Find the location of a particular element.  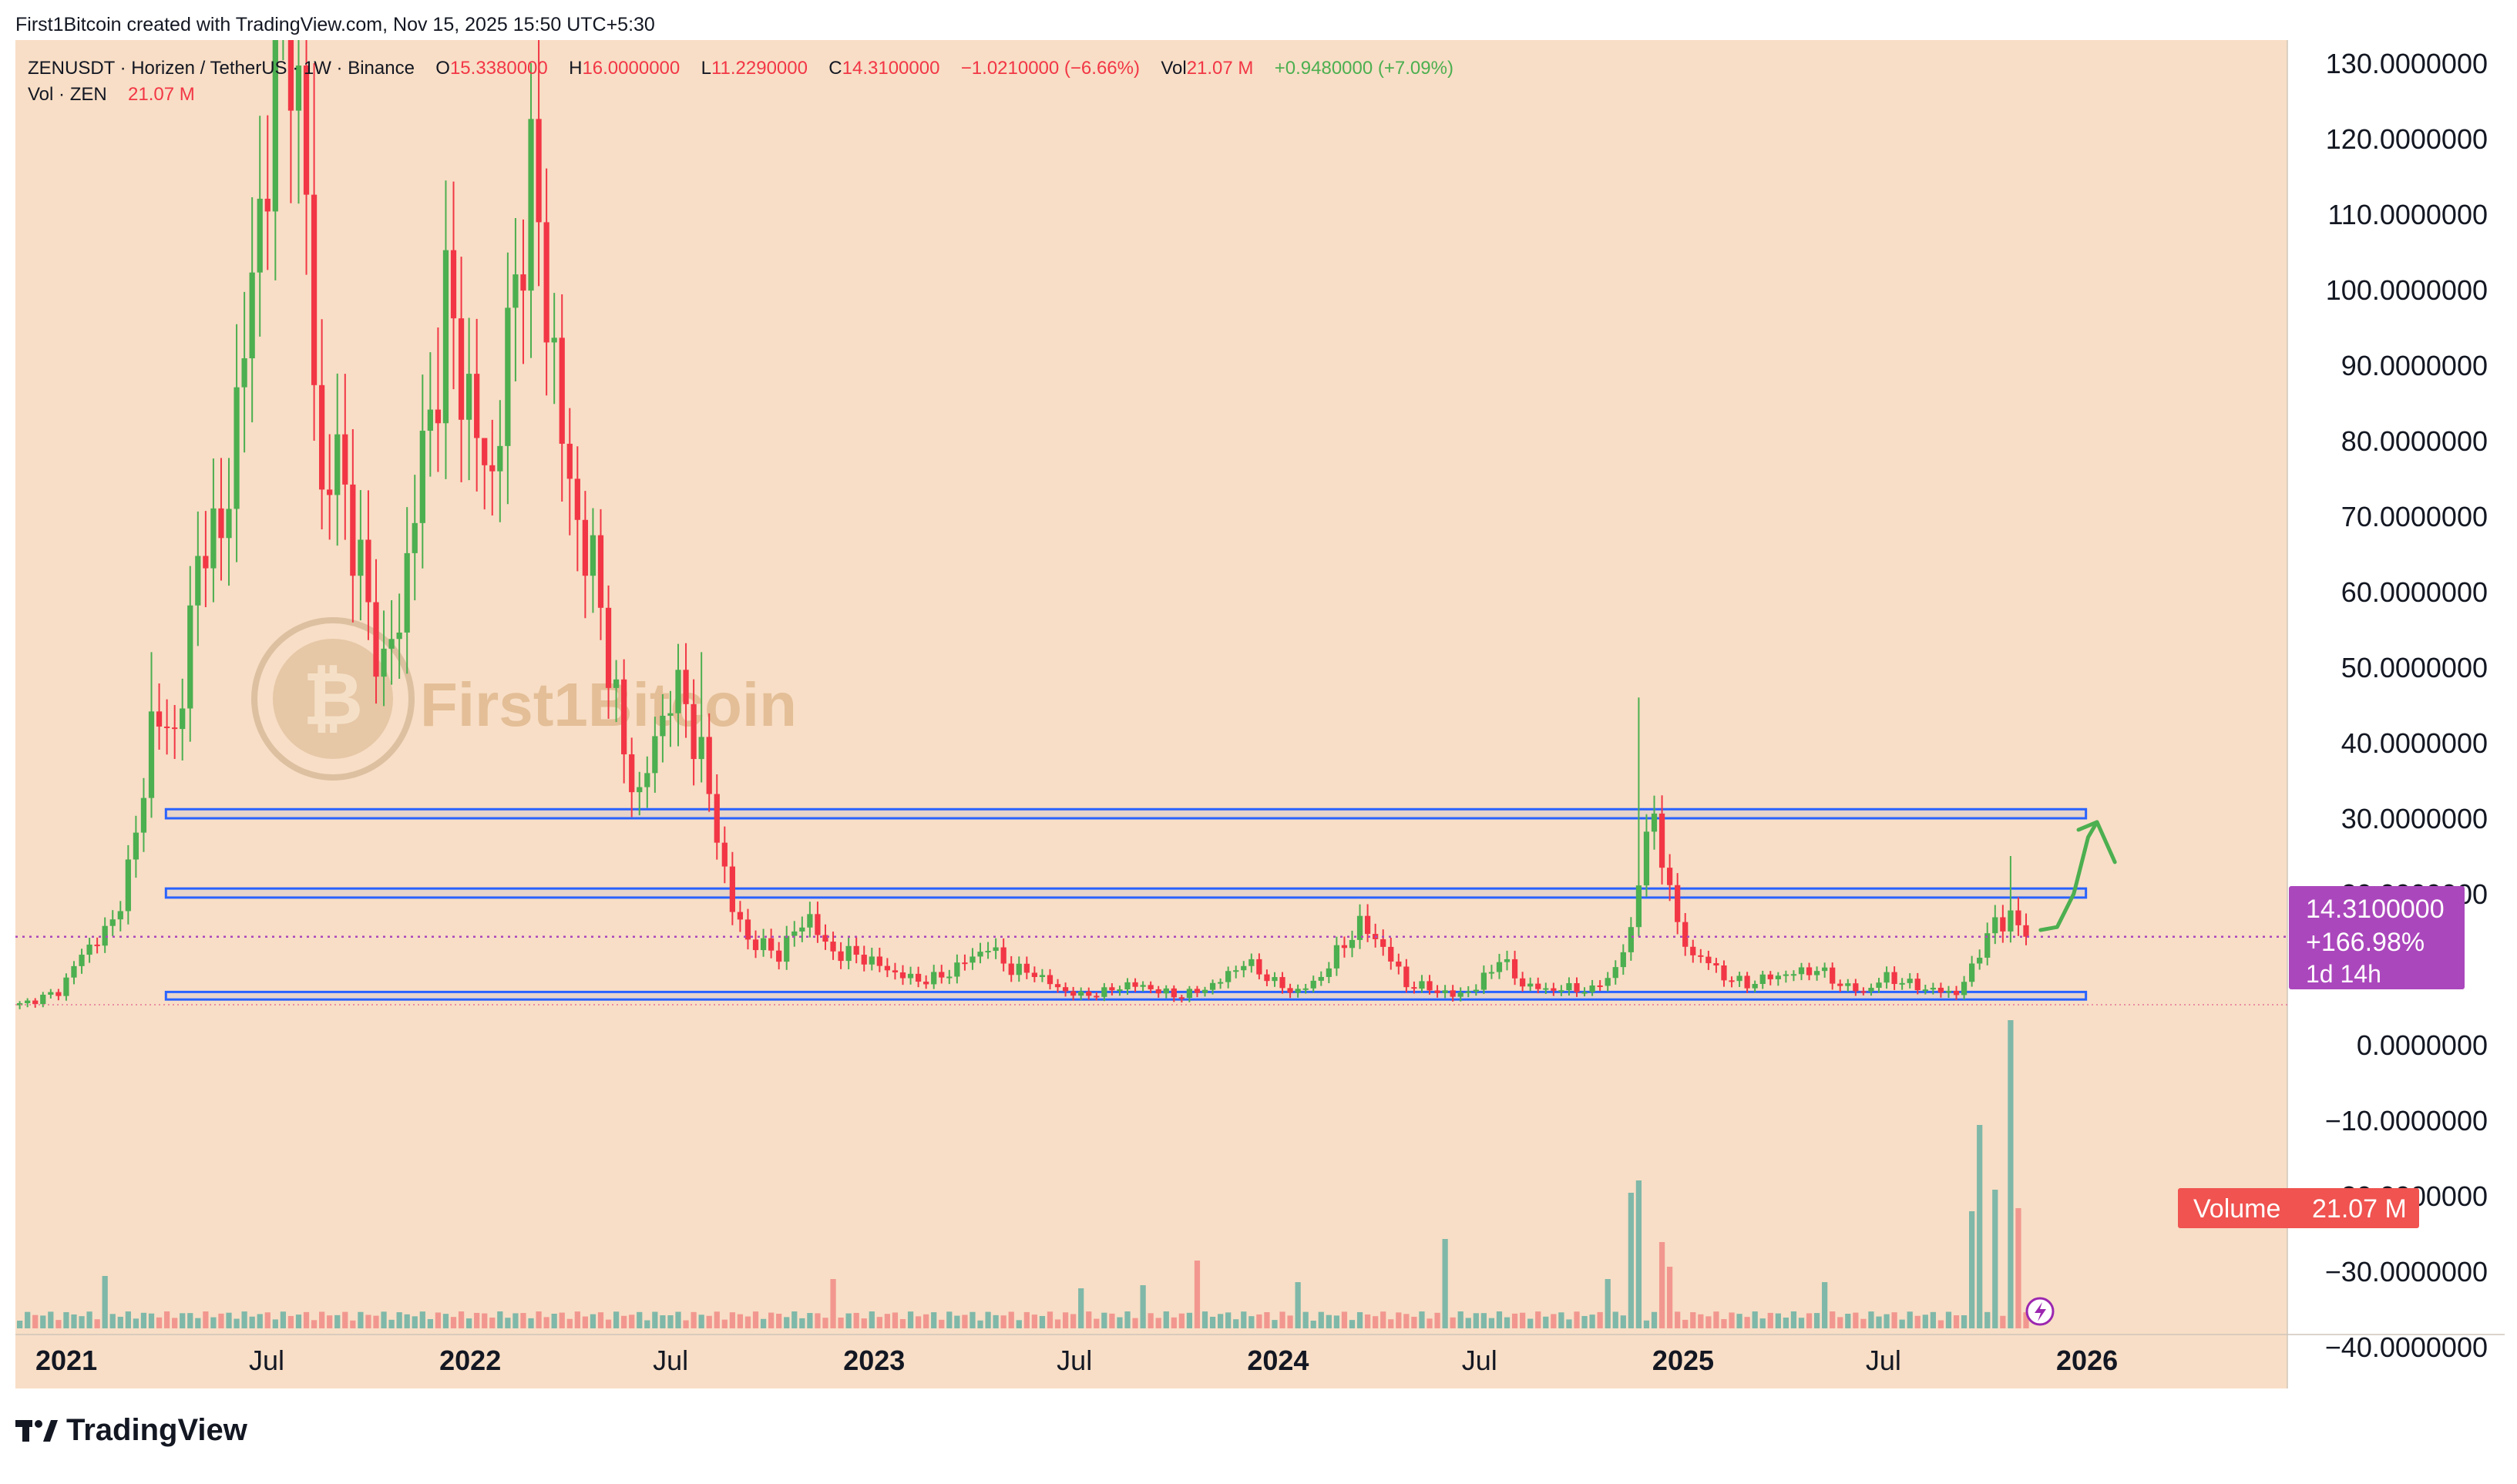

time-axis-label: Jul is located at coordinates (670, 1360).